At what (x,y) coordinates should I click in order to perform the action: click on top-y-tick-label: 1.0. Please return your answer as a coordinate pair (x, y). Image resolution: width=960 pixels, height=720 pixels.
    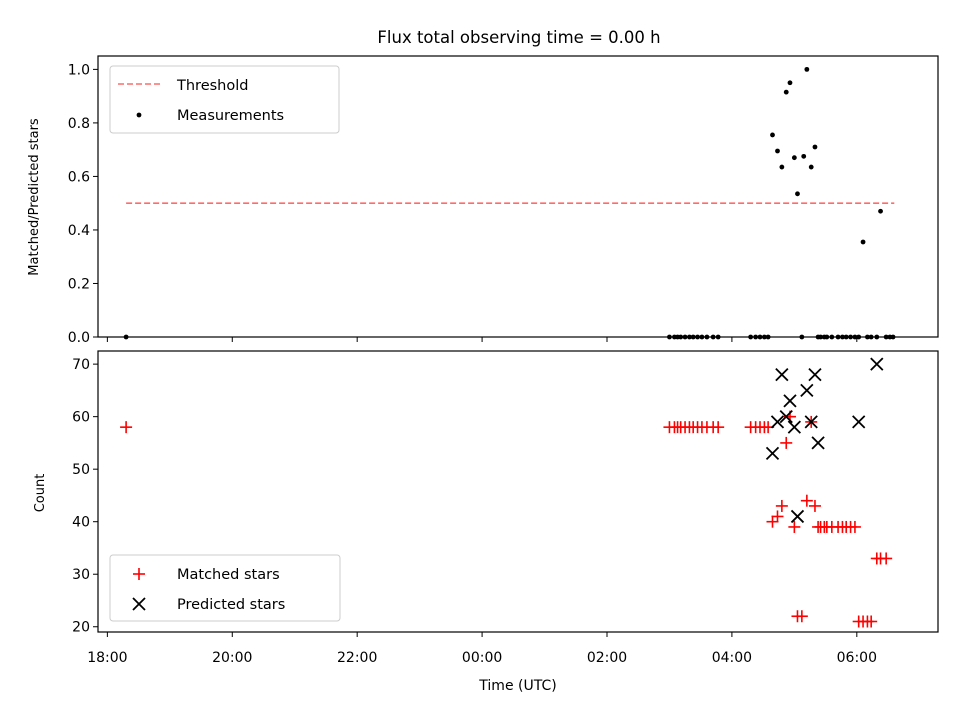
    Looking at the image, I should click on (79, 70).